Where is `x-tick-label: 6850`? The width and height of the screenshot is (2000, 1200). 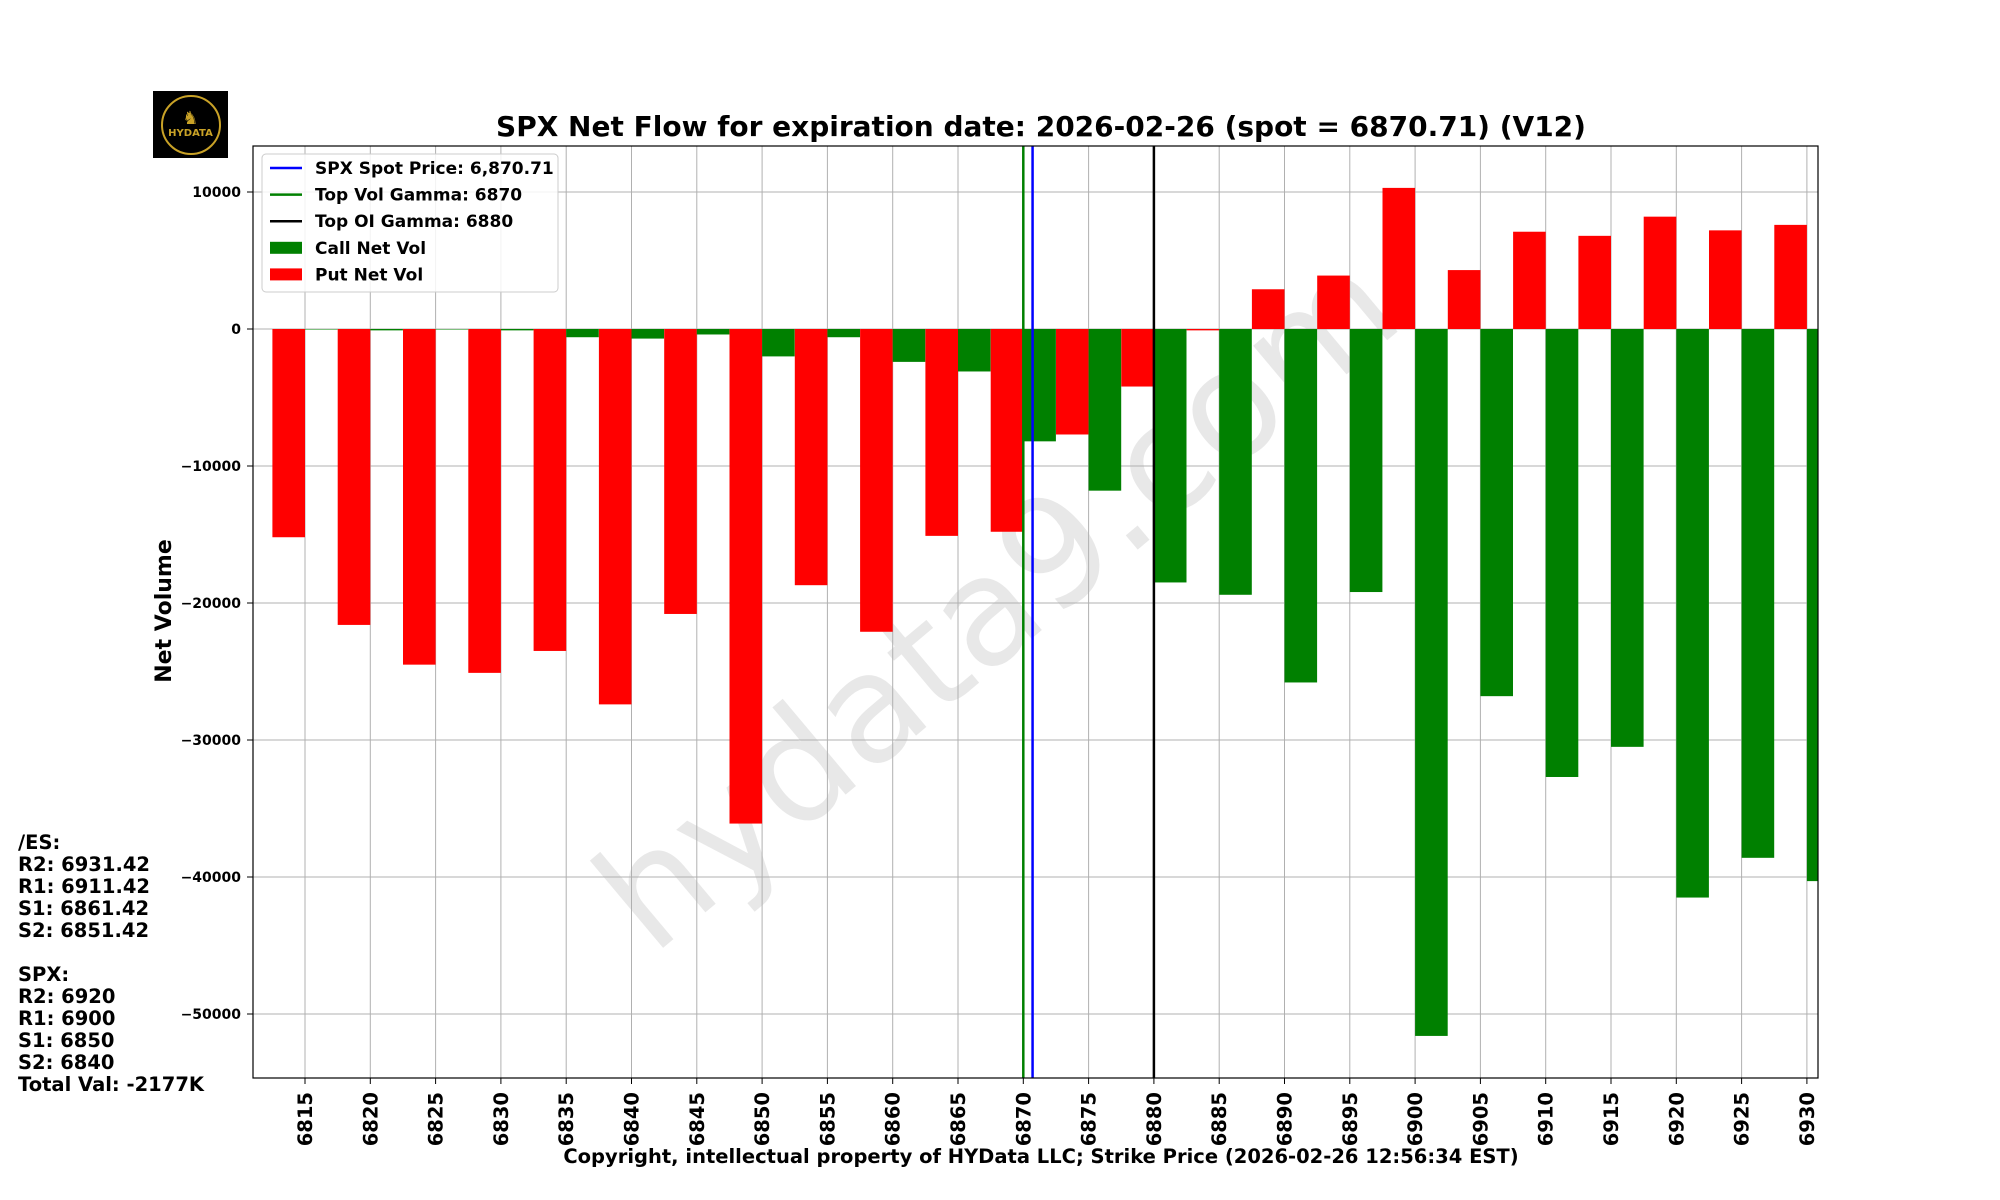
x-tick-label: 6850 is located at coordinates (762, 1119).